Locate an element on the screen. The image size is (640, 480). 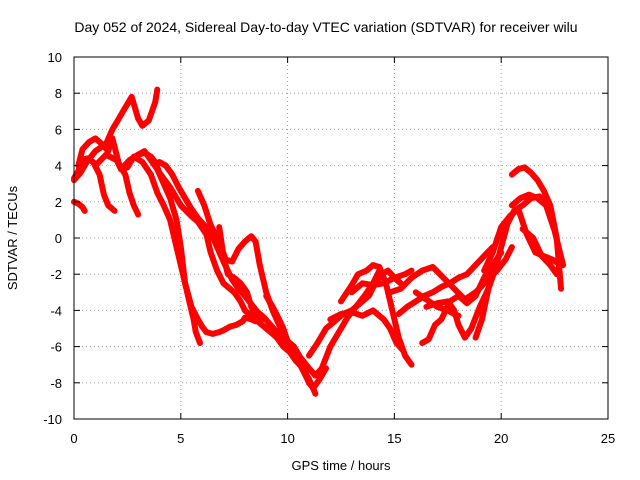
y-tick-label: -10 is located at coordinates (52, 419).